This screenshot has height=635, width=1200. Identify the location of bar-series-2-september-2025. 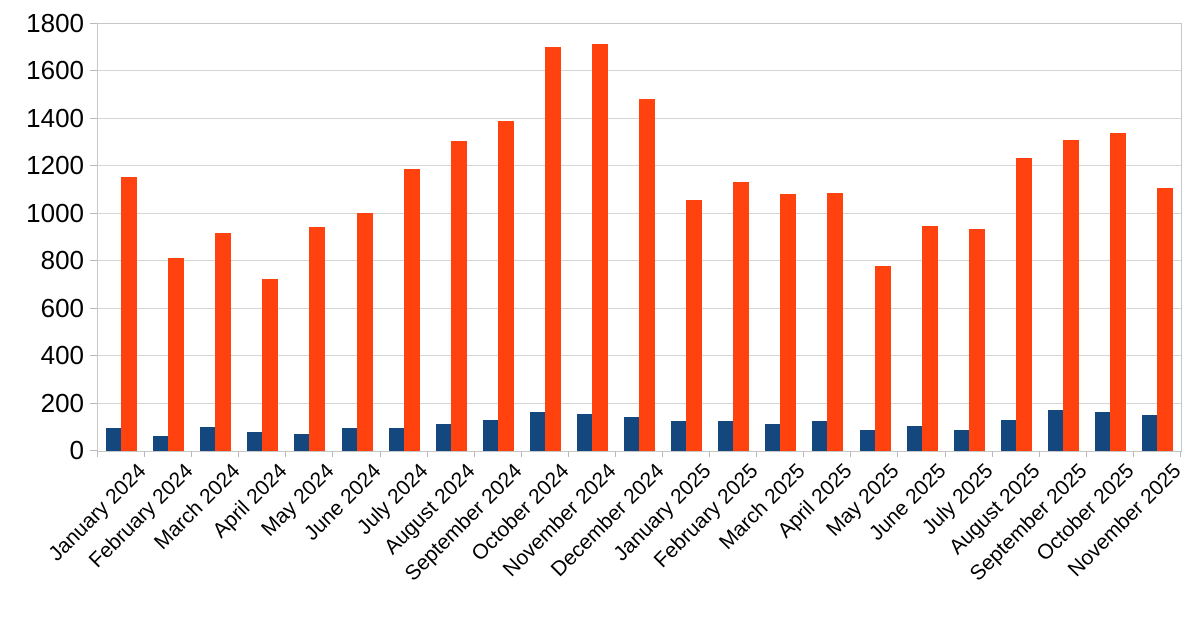
(1070, 295).